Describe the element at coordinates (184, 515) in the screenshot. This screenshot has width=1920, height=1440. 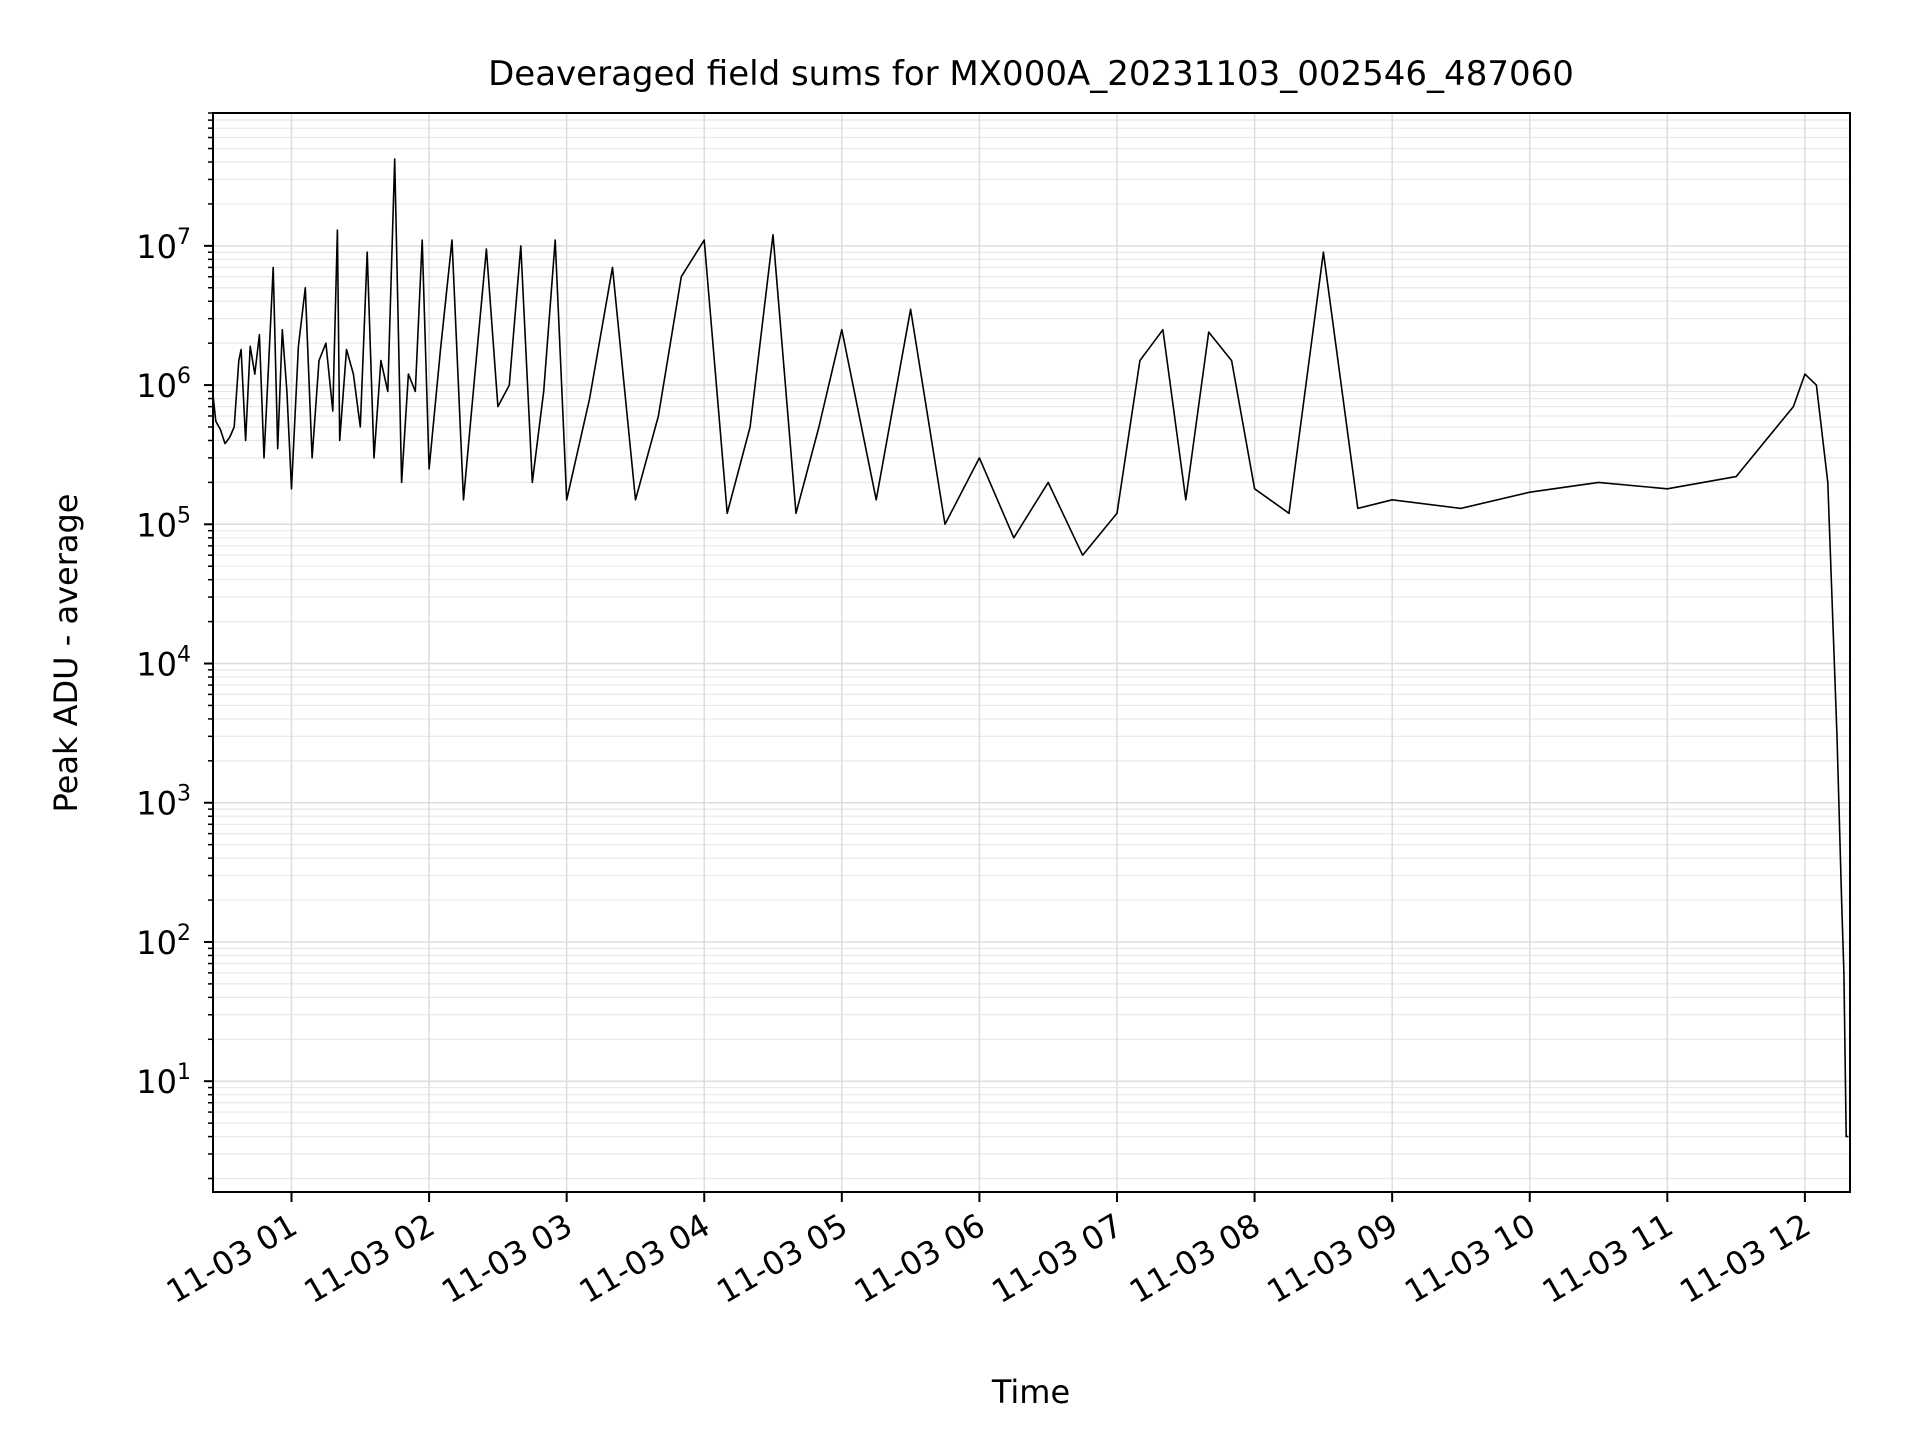
I see `y-tick-exponent: 5` at that location.